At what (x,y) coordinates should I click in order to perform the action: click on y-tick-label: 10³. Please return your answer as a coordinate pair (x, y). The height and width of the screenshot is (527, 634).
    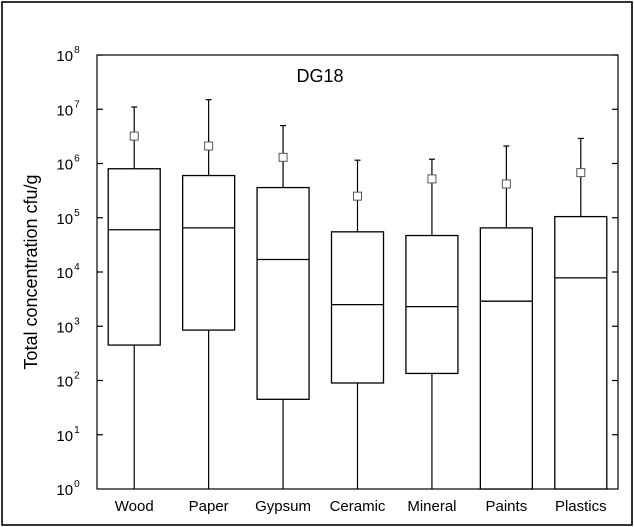
    Looking at the image, I should click on (68, 326).